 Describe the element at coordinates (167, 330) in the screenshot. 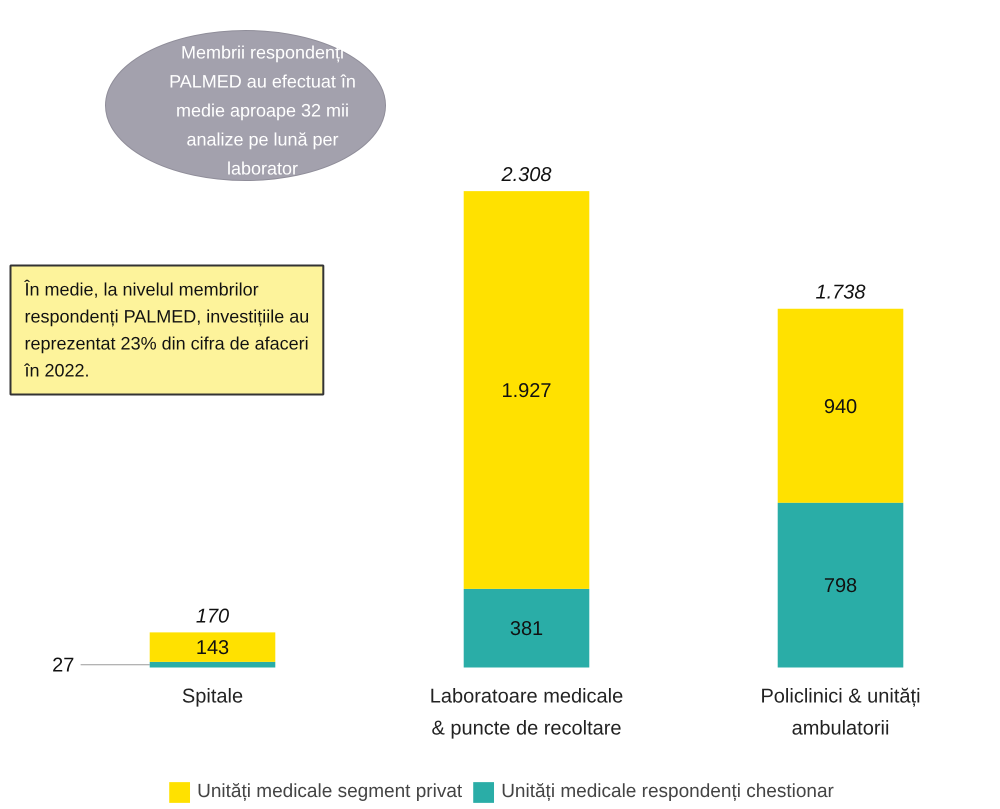

I see `annotation: În medie, la nivelul membrilor respondenți PALMED, investițiile au reprezentat 23% din cifra de afaceri în 2022.` at that location.